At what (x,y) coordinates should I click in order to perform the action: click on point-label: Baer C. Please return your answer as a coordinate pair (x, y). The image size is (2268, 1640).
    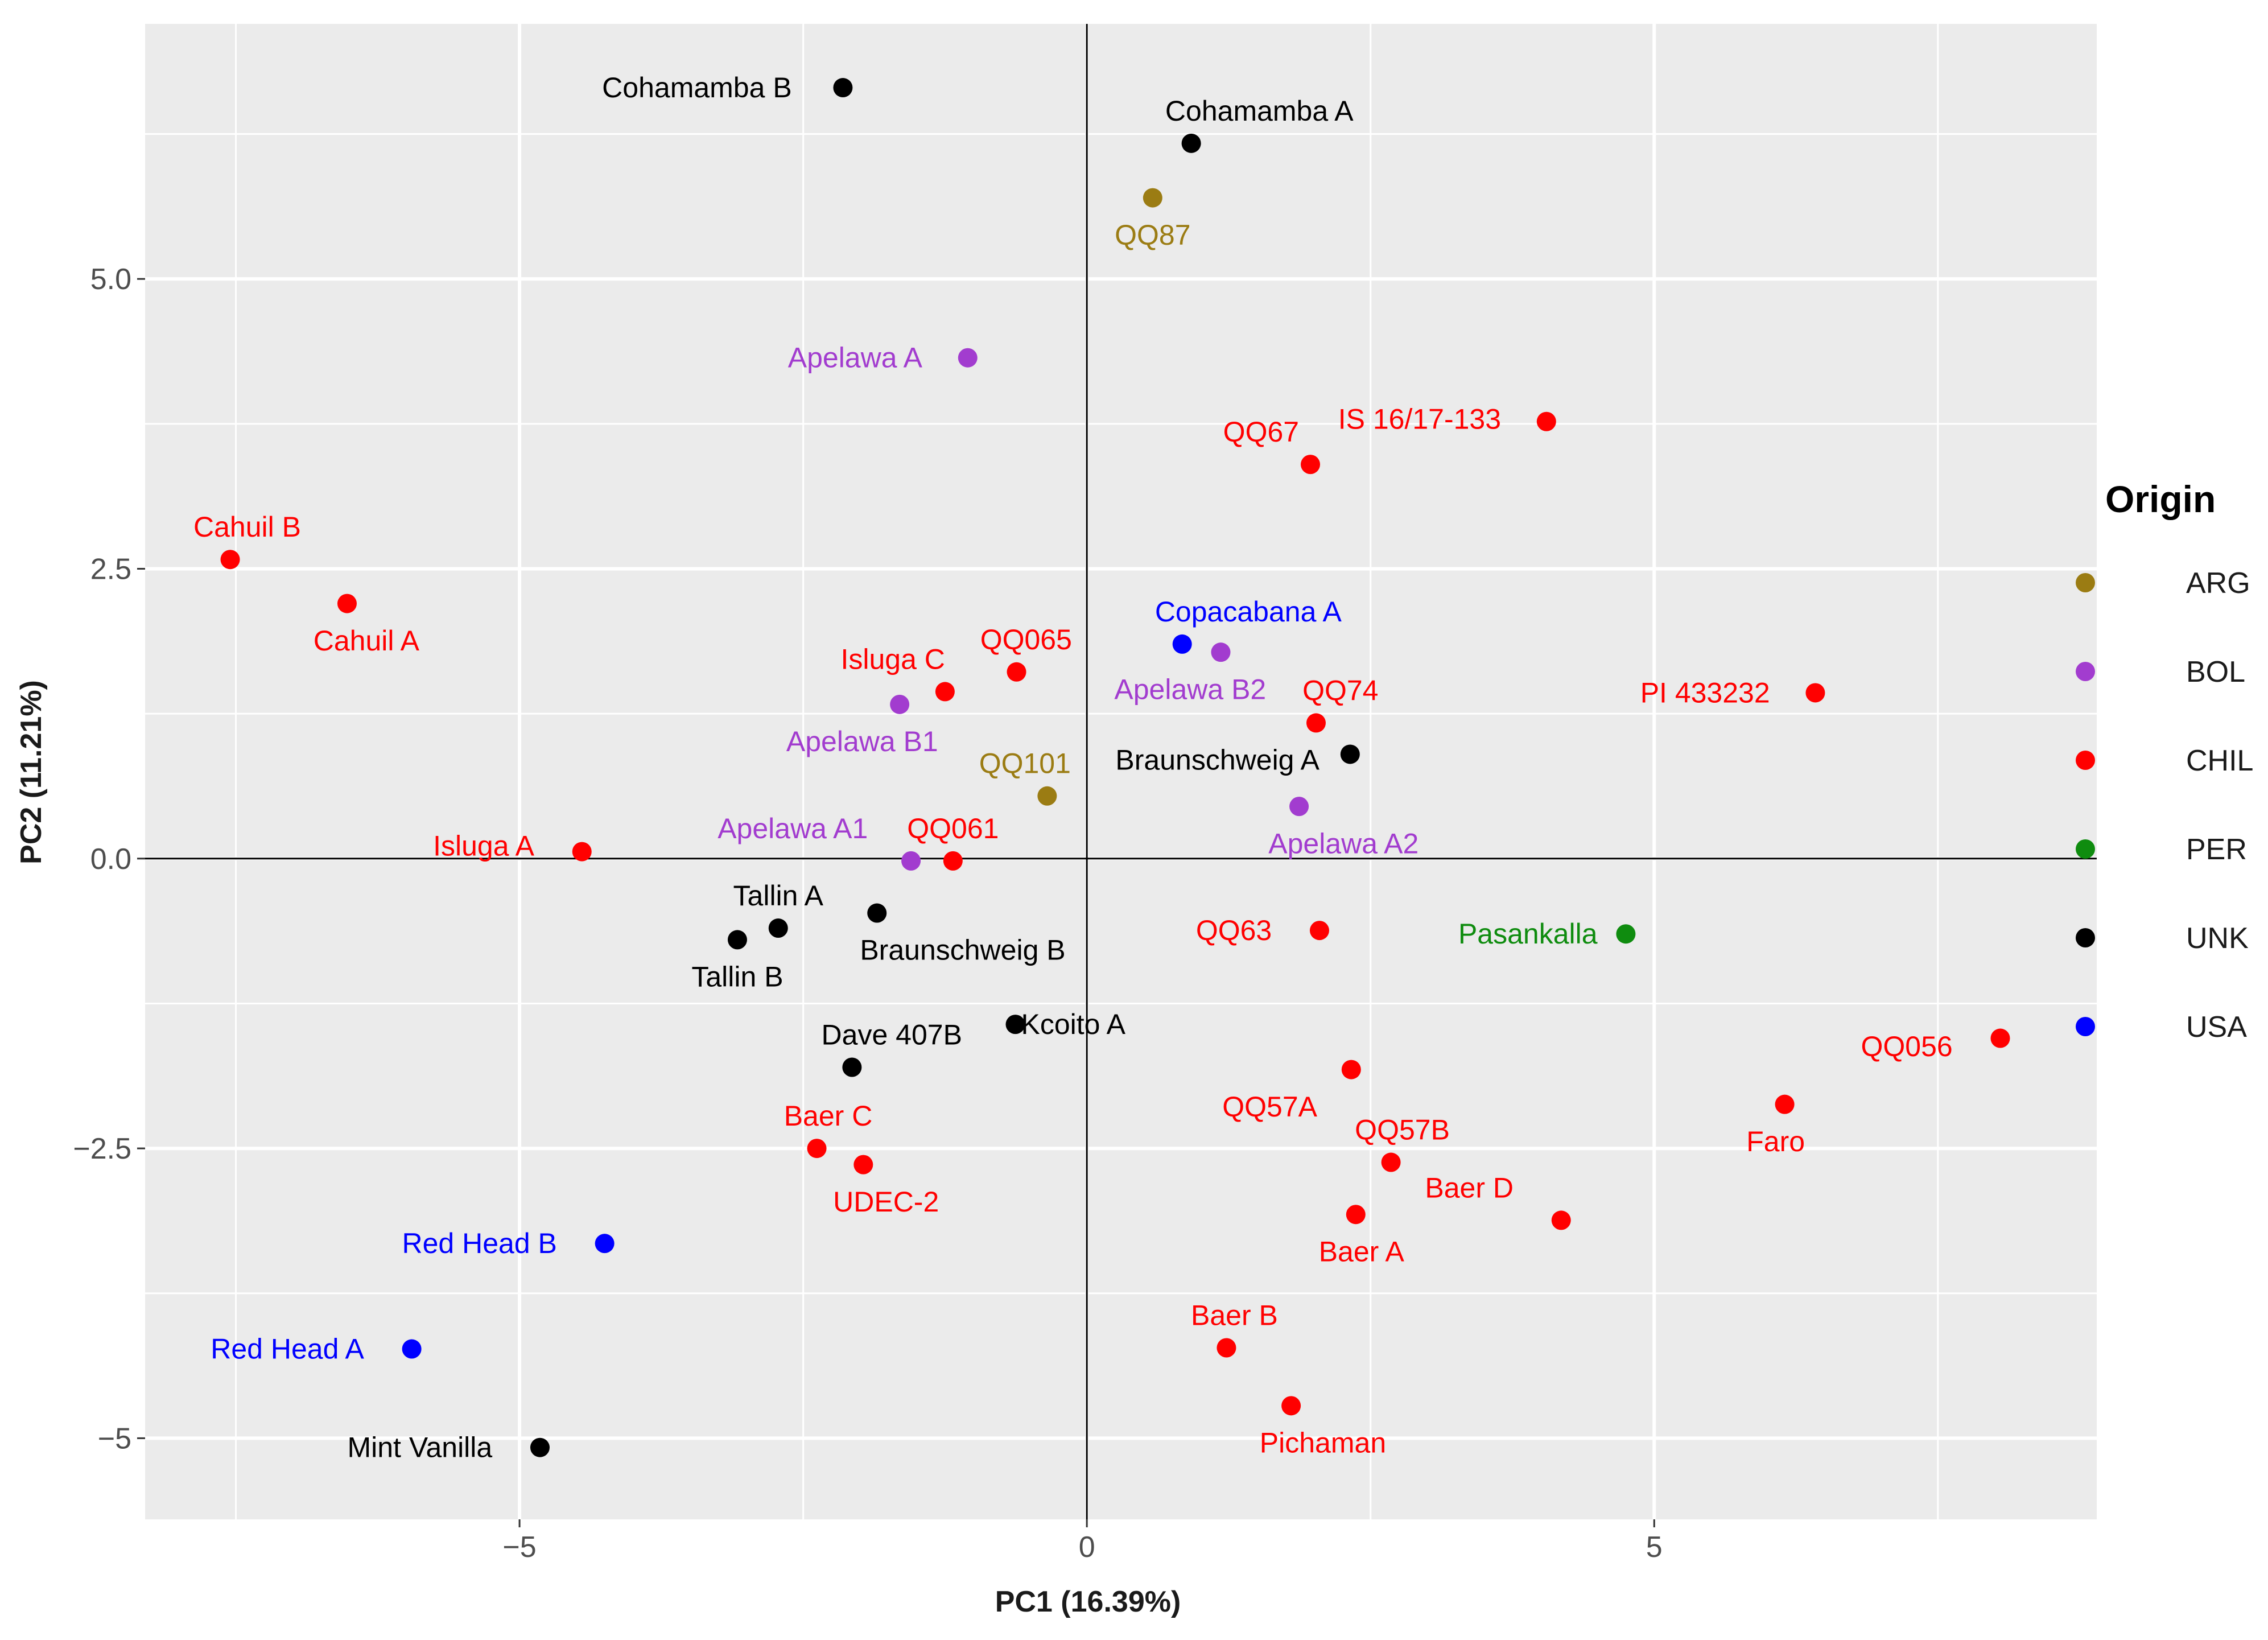
    Looking at the image, I should click on (828, 1116).